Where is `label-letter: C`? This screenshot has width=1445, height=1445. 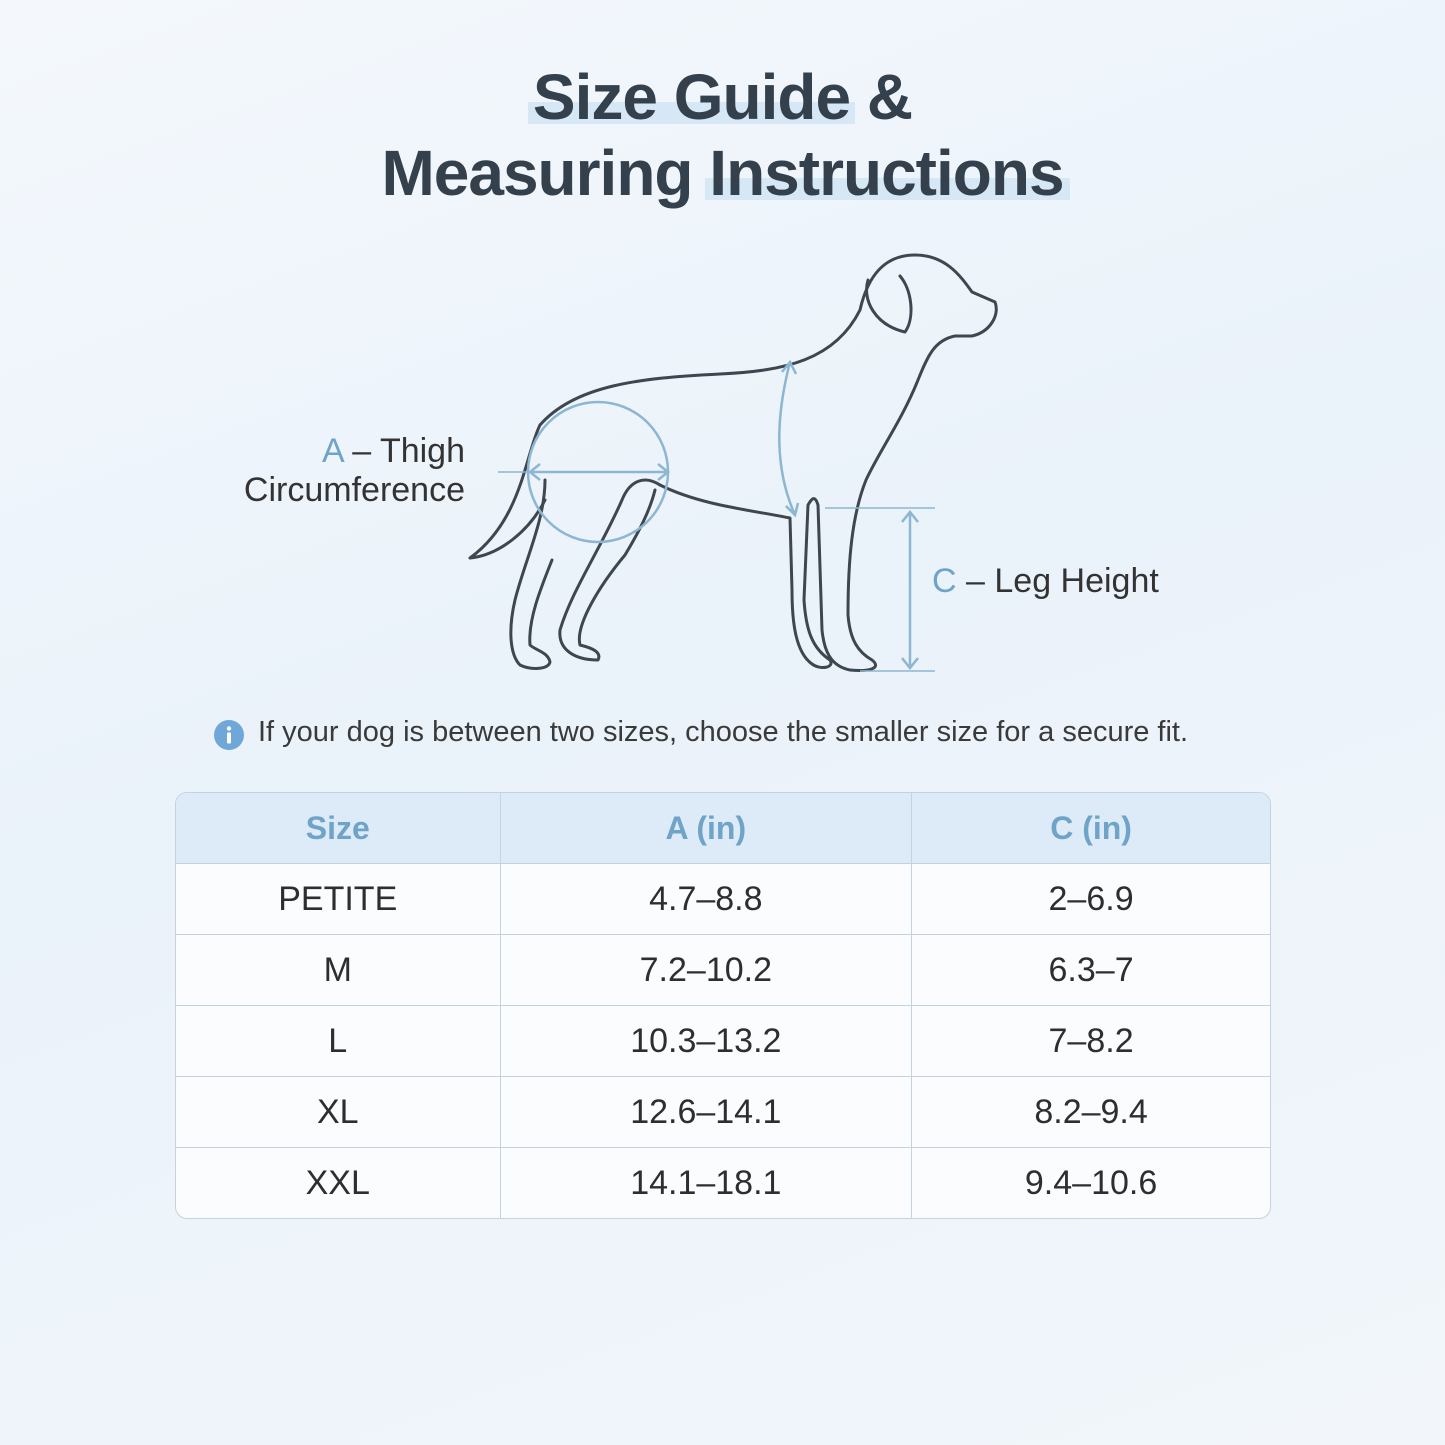 label-letter: C is located at coordinates (944, 581).